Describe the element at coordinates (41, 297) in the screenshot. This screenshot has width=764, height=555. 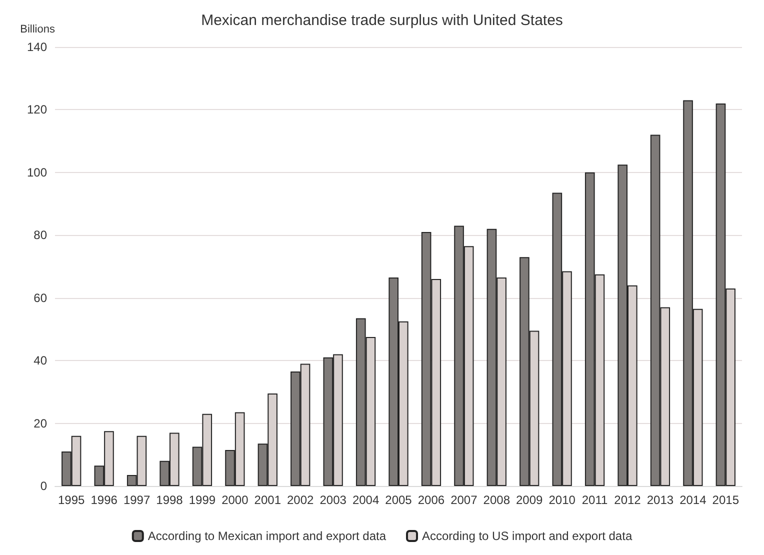
I see `y-tick-label: 60` at that location.